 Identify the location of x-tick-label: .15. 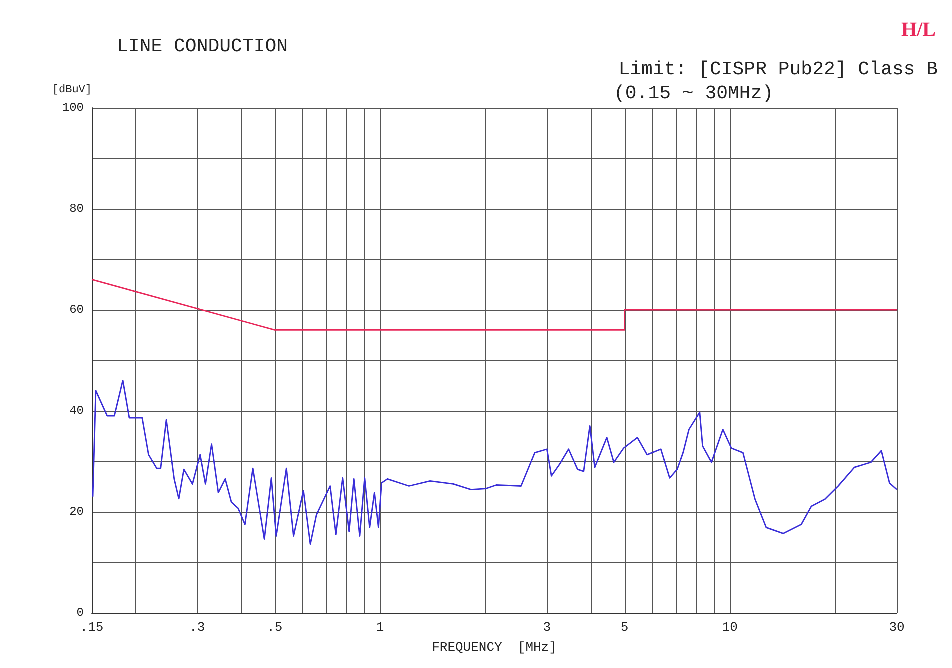
(92, 627).